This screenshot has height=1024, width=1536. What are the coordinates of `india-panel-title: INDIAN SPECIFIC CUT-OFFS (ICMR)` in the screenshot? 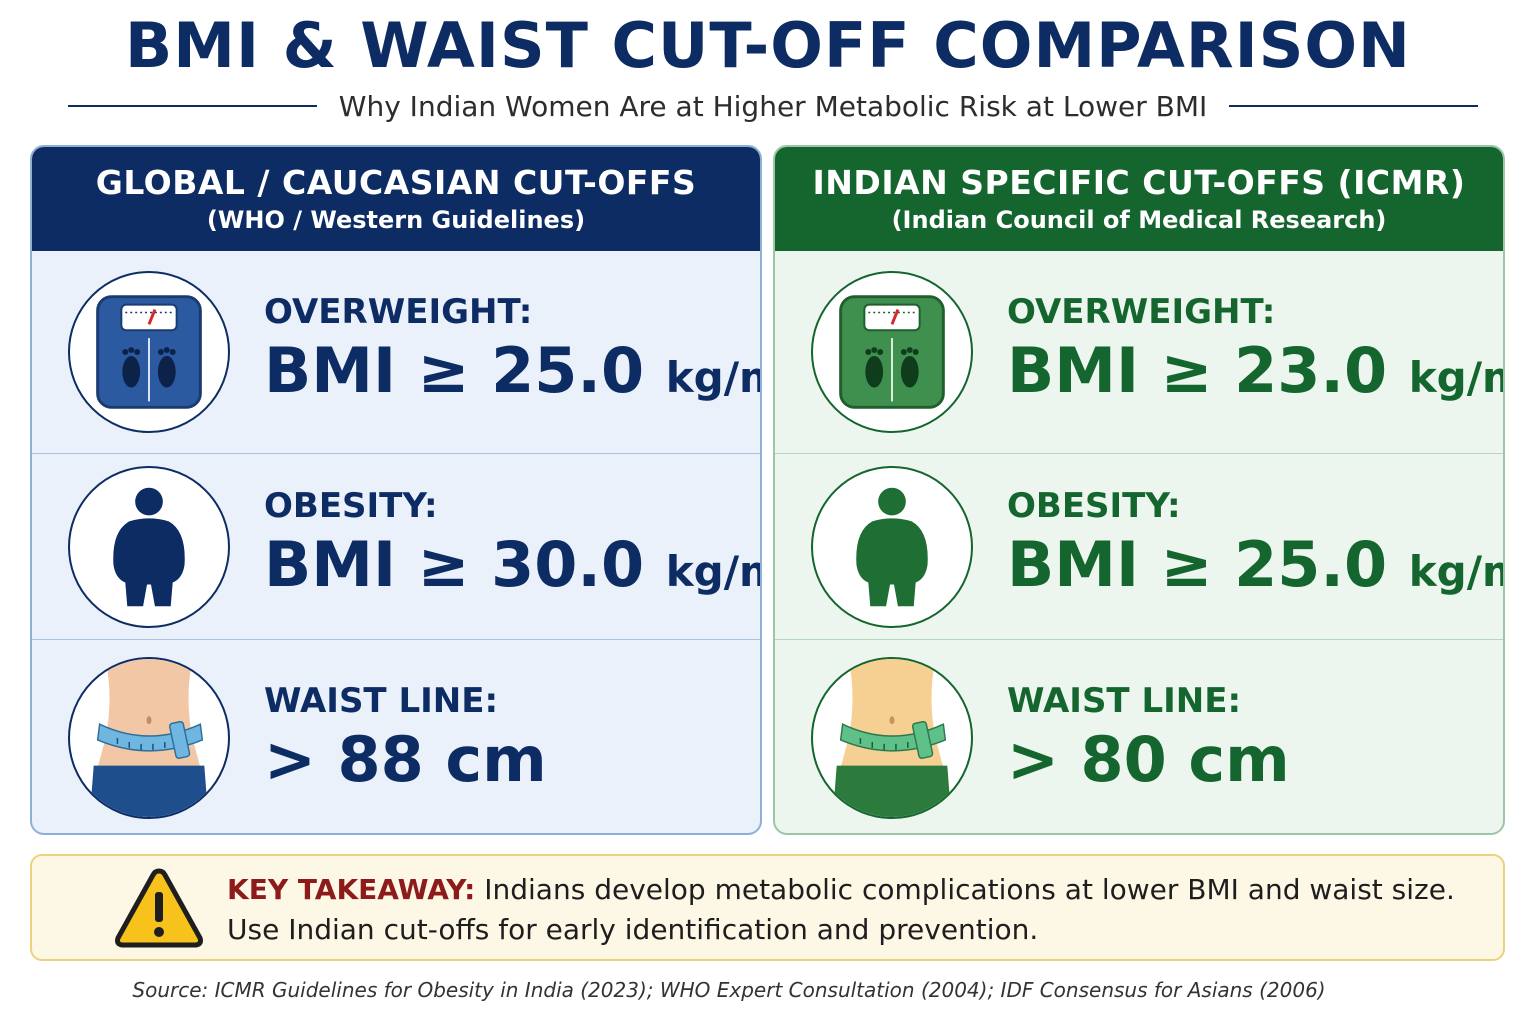 It's located at (1139, 182).